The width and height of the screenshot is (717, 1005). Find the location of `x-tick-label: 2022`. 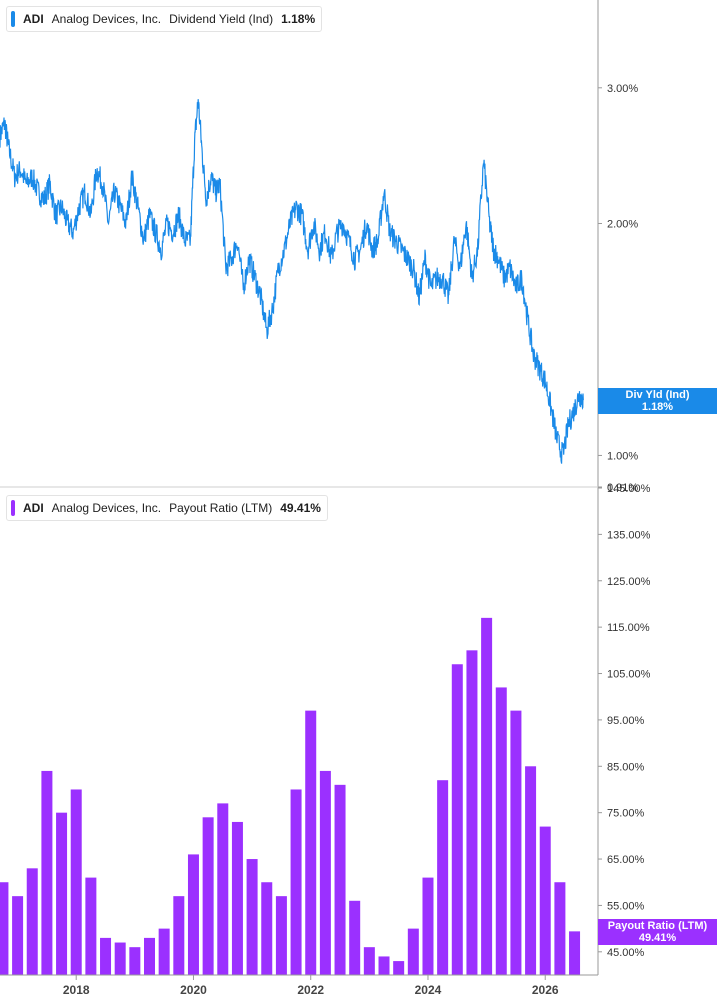

x-tick-label: 2022 is located at coordinates (310, 990).